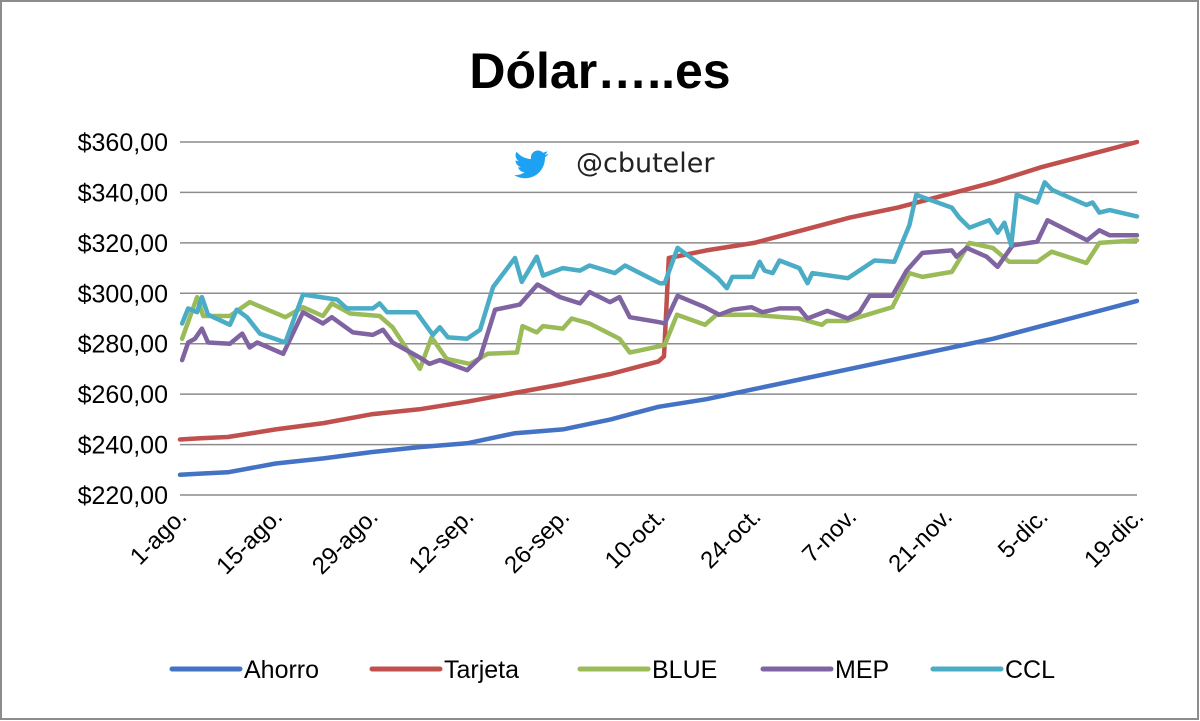 This screenshot has height=721, width=1200. I want to click on y-tick-label: $220,00, so click(123, 496).